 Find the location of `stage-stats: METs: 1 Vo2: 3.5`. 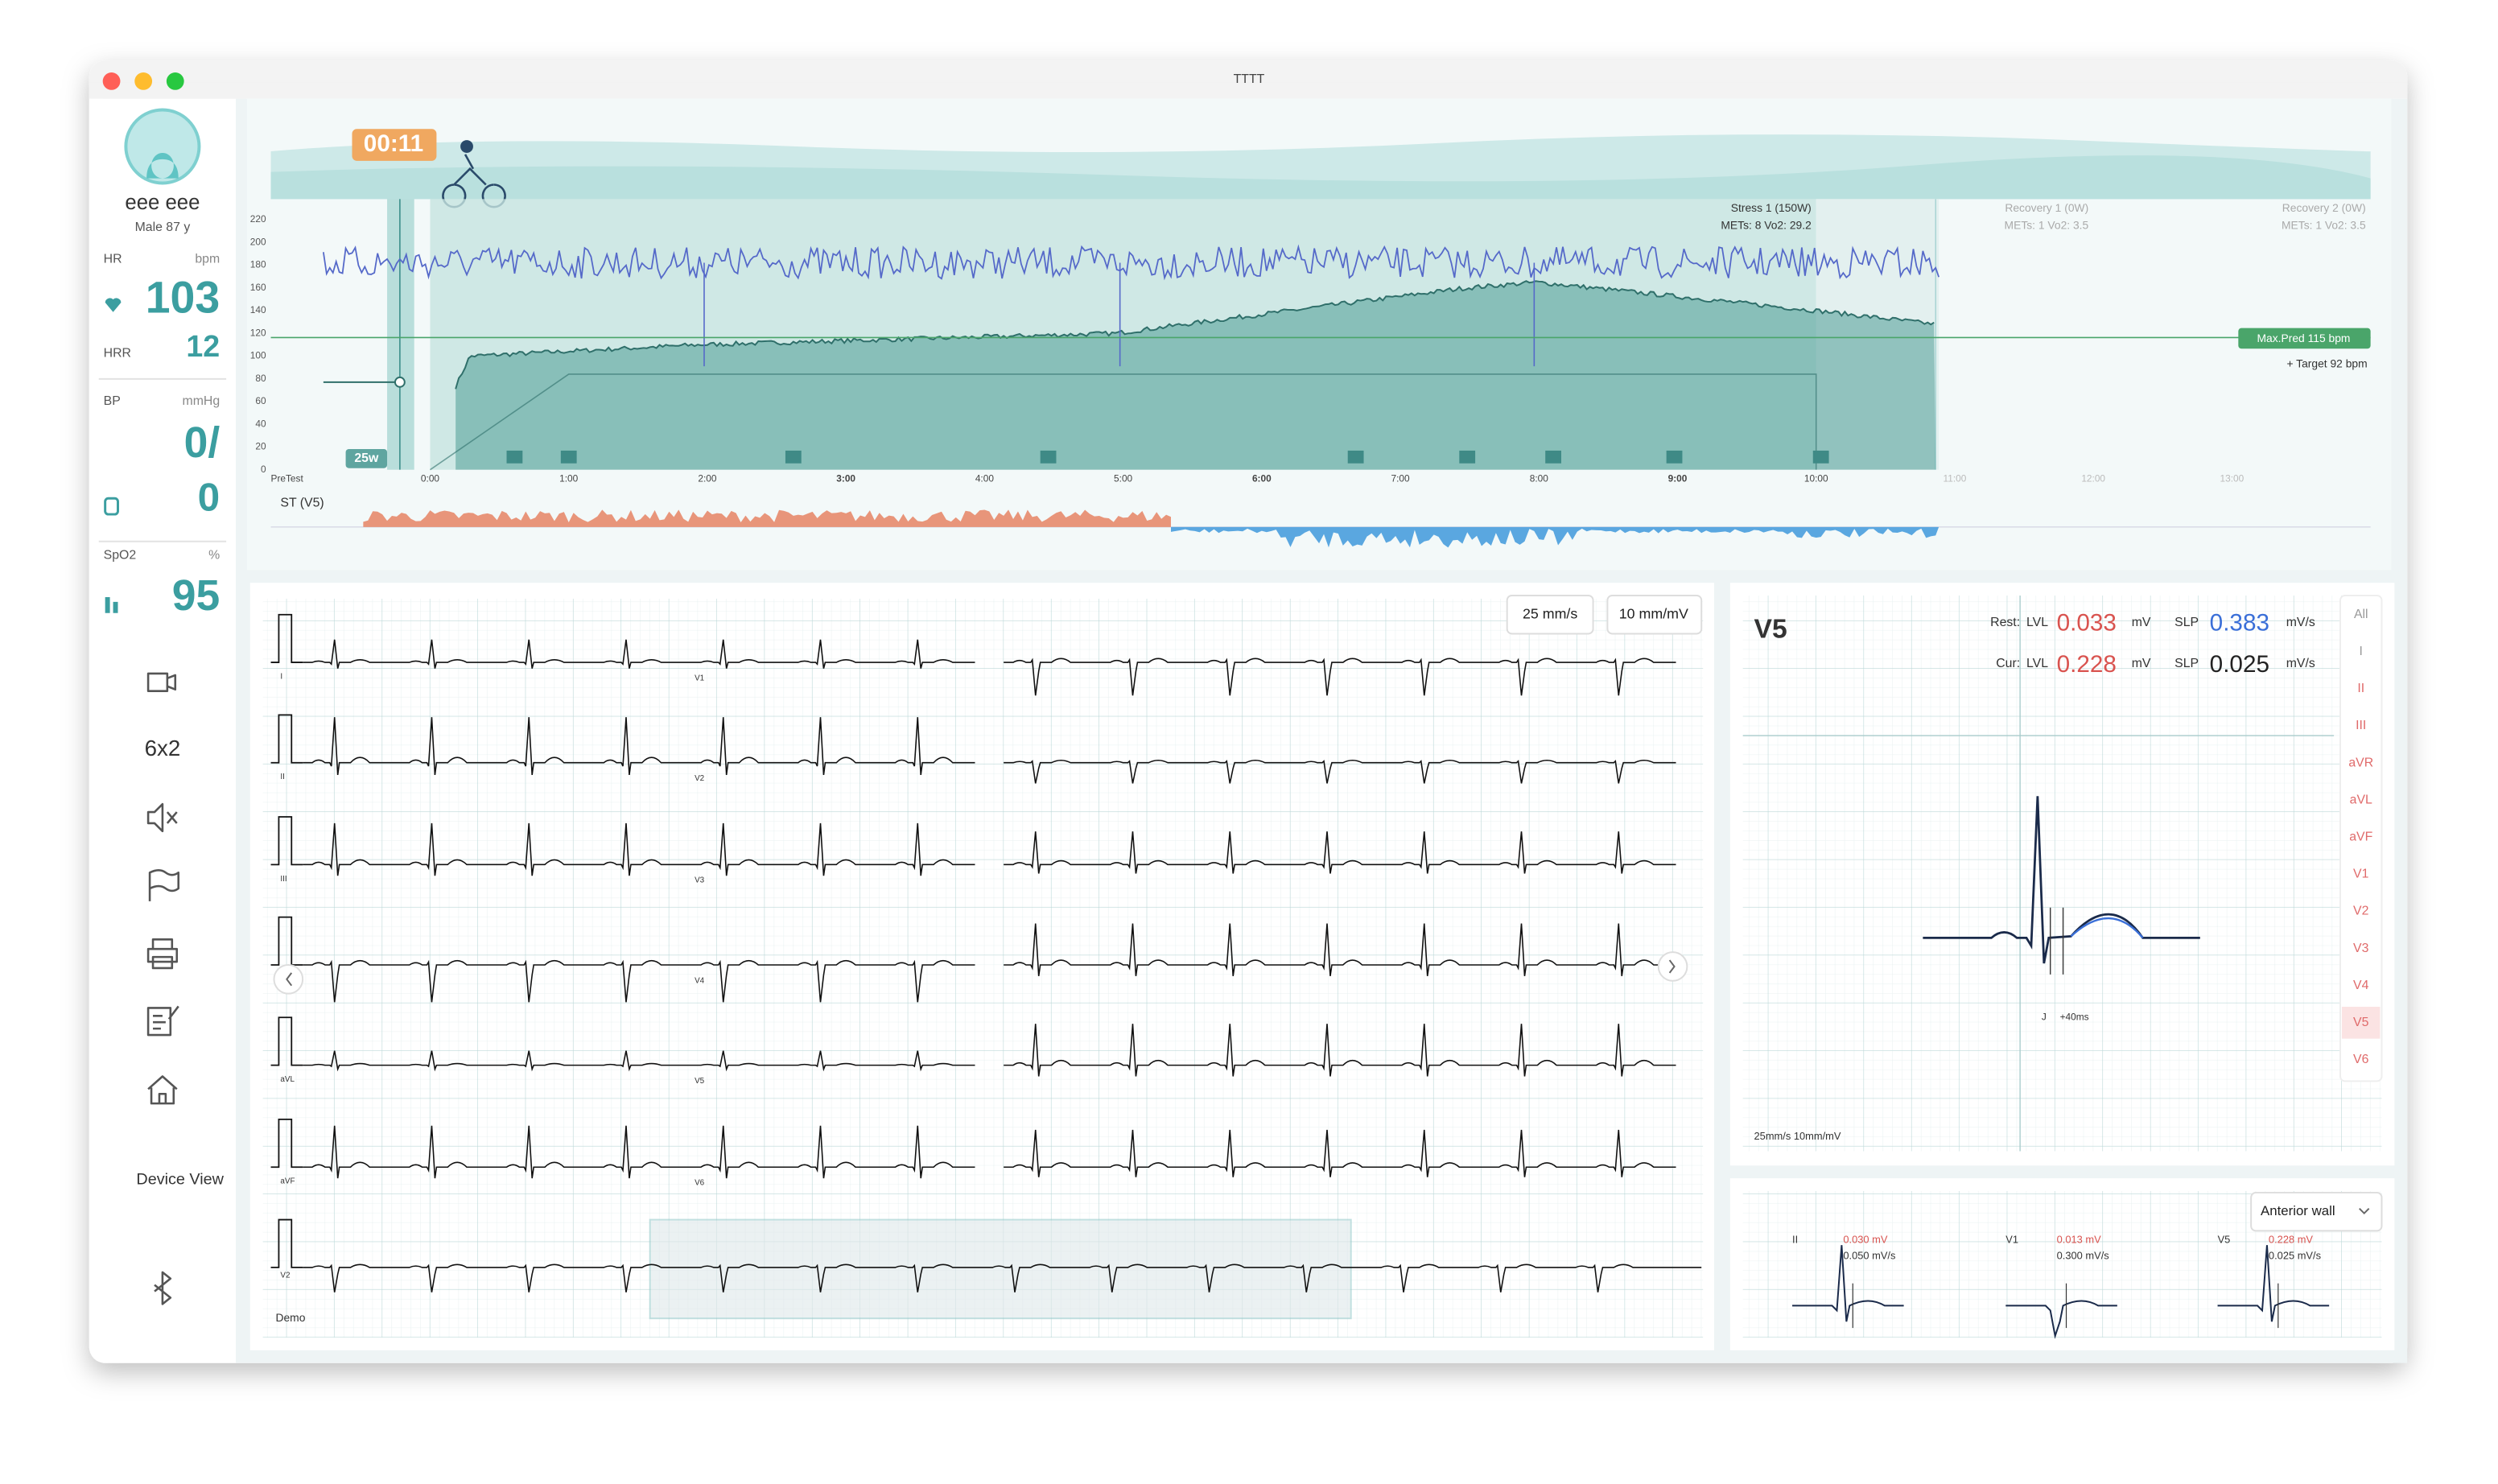

stage-stats: METs: 1 Vo2: 3.5 is located at coordinates (2047, 226).